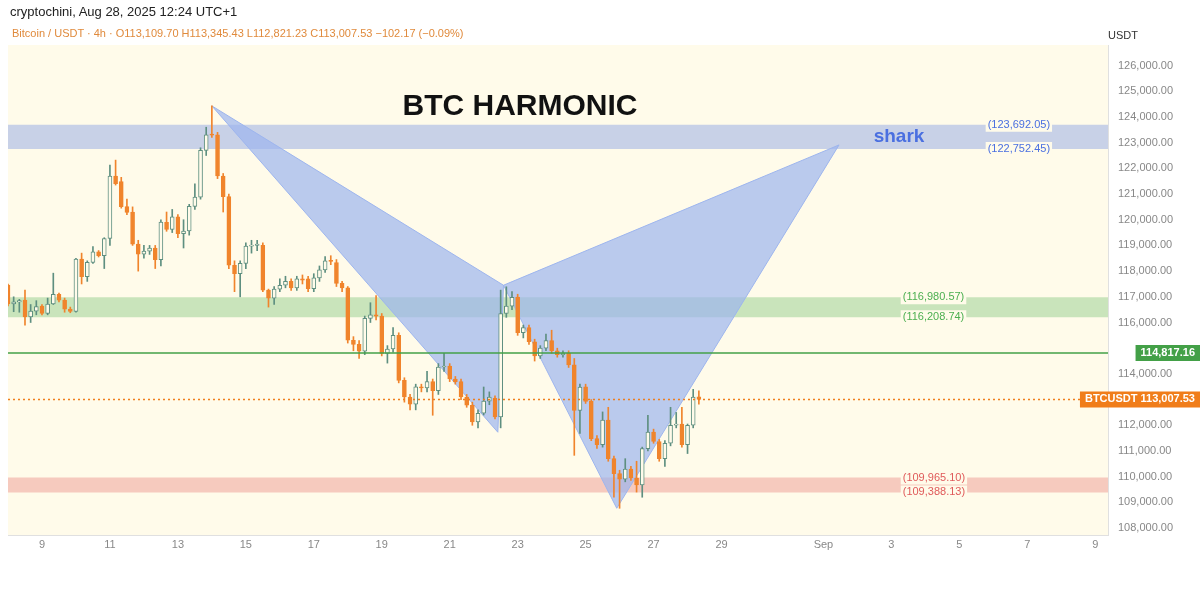  Describe the element at coordinates (959, 543) in the screenshot. I see `x-tick-label: 5` at that location.